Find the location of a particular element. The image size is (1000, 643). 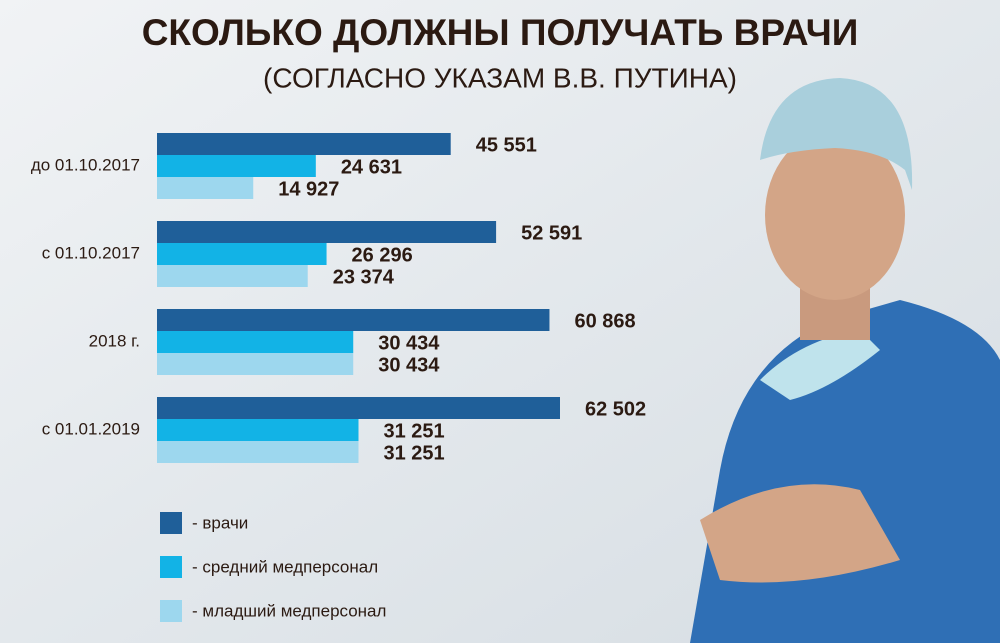

value-label: 24 631 is located at coordinates (371, 167).